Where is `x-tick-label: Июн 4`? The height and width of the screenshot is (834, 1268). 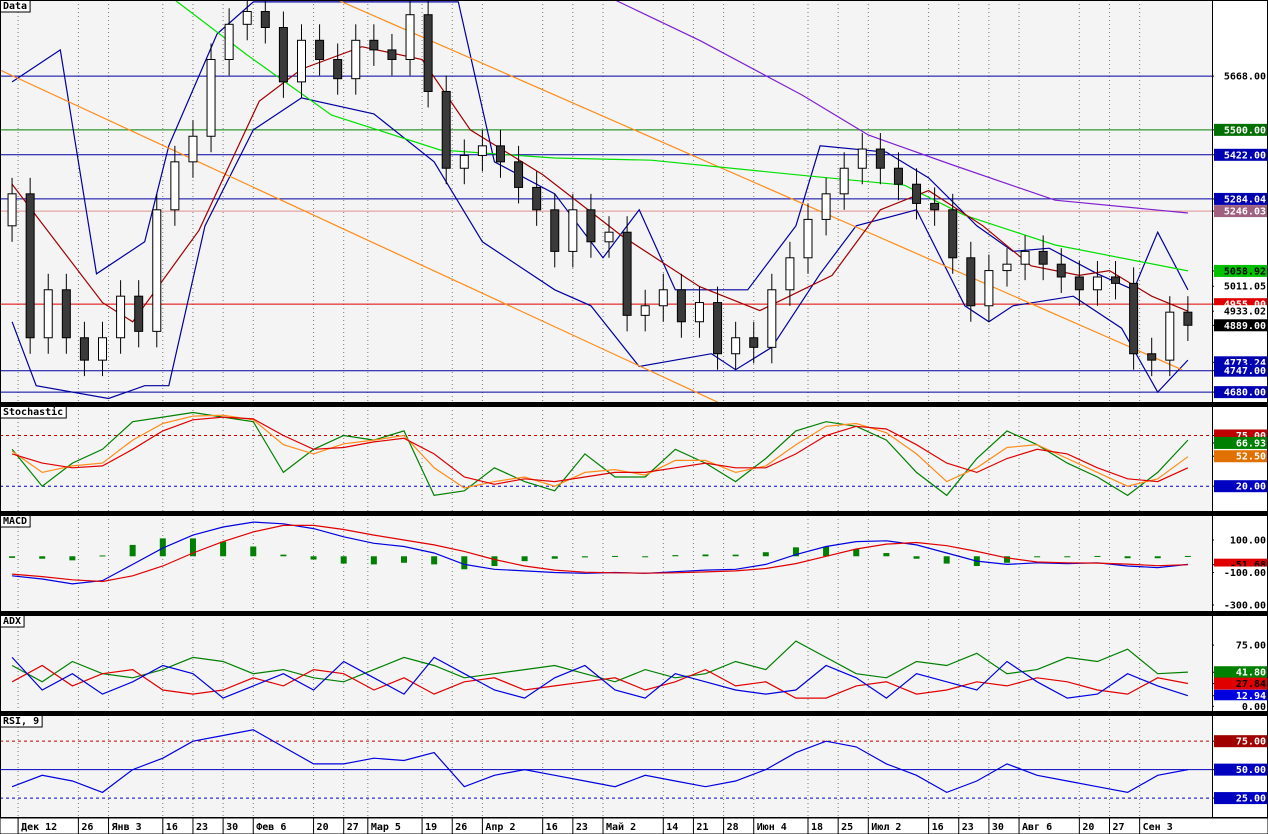
x-tick-label: Июн 4 is located at coordinates (772, 827).